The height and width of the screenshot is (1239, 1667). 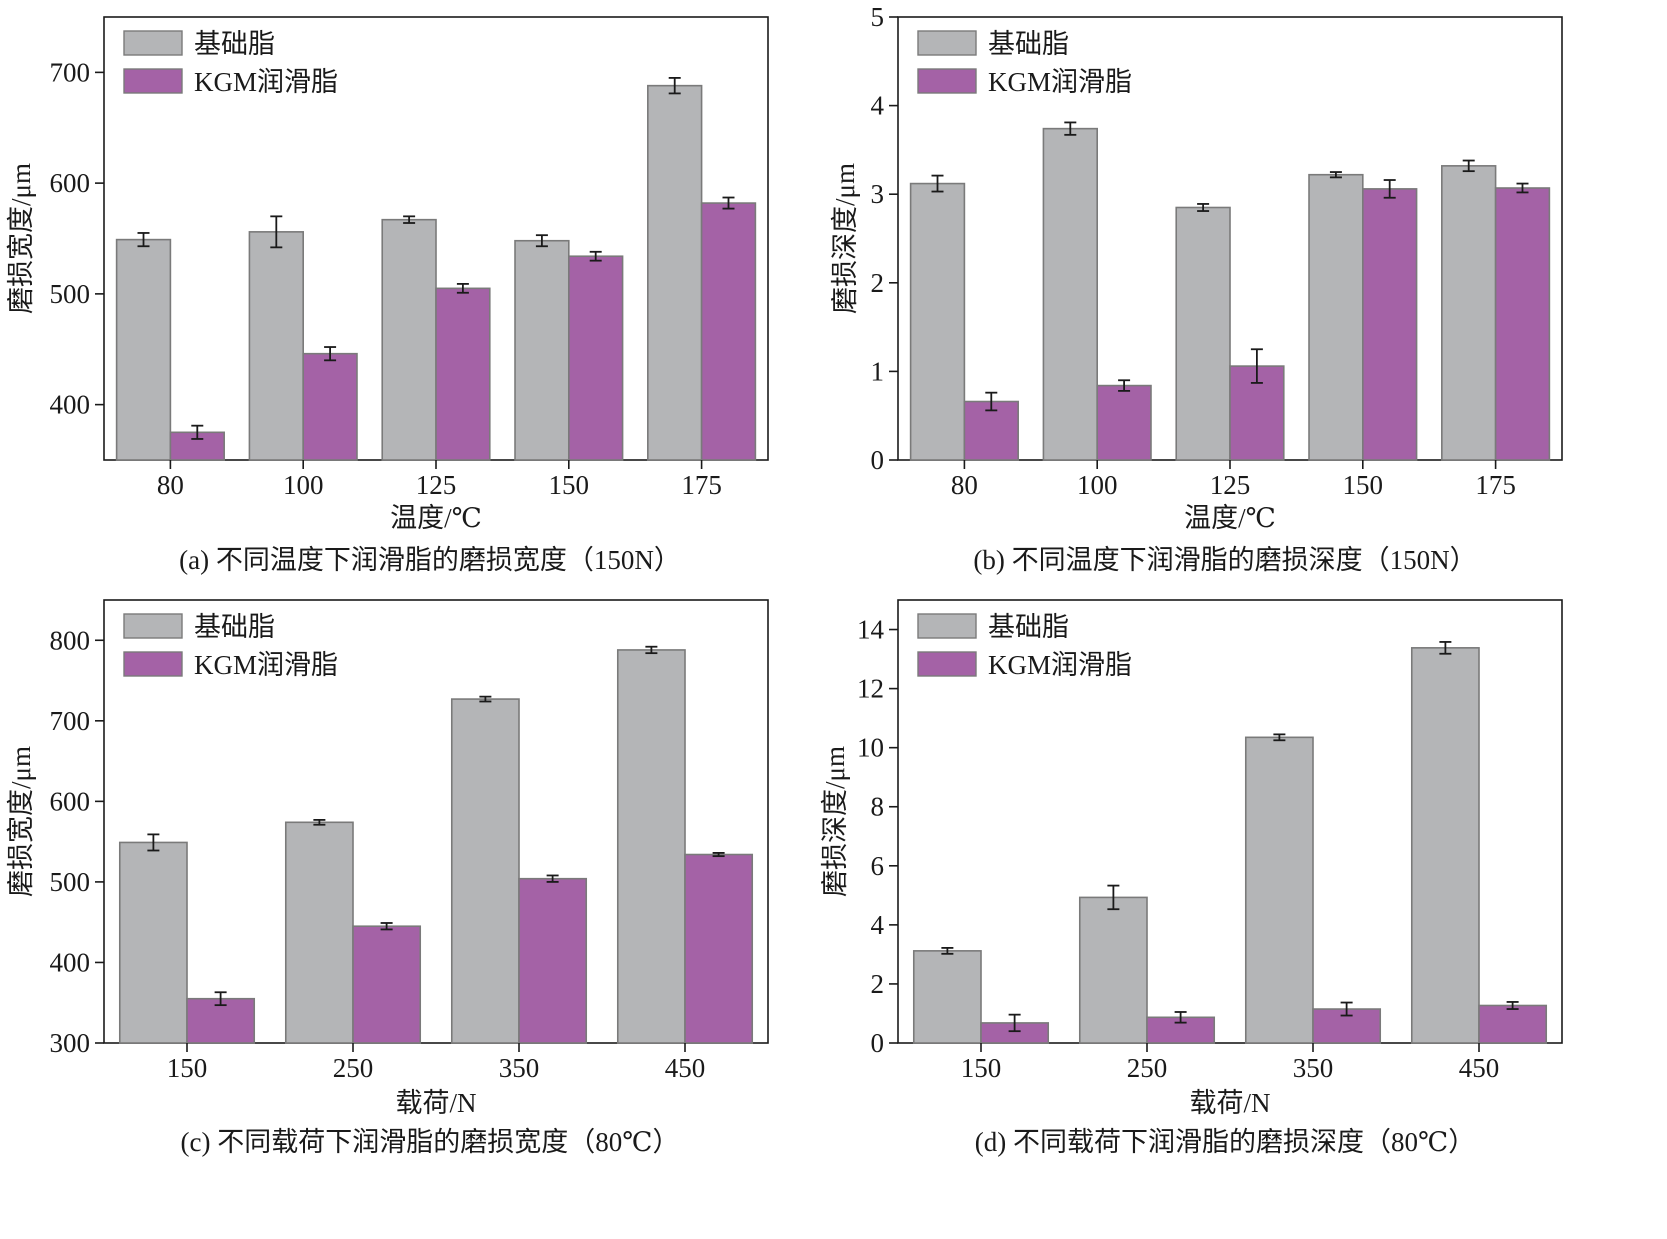 I want to click on y-tick-label: 6, so click(x=878, y=866).